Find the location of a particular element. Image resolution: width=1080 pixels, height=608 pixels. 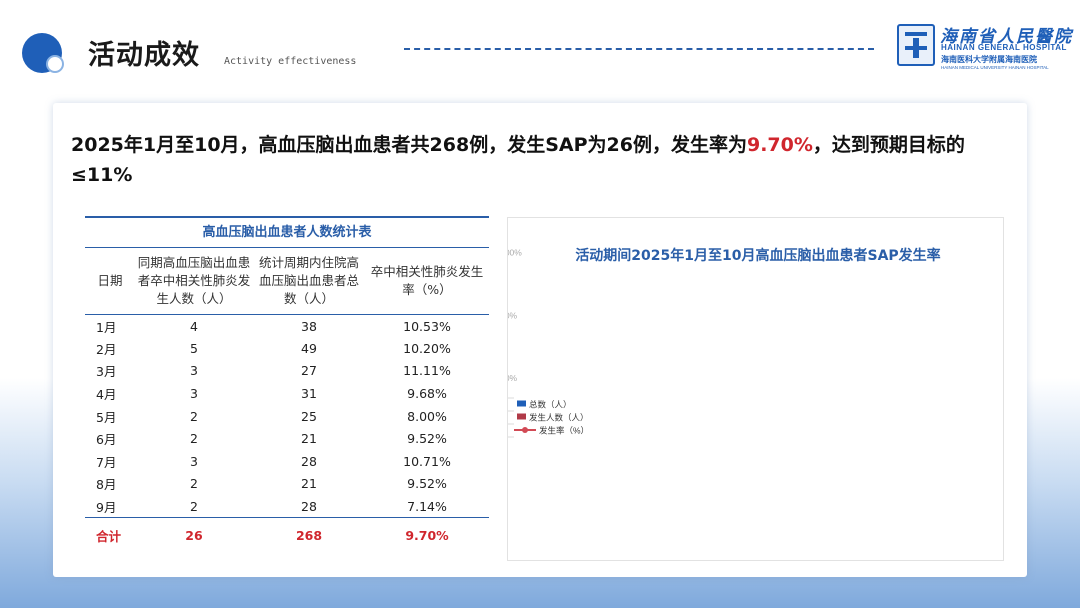

table-header-cases: 同期高血压脑出血患者卒中相关性肺炎发生人数（人） is located at coordinates (194, 281).